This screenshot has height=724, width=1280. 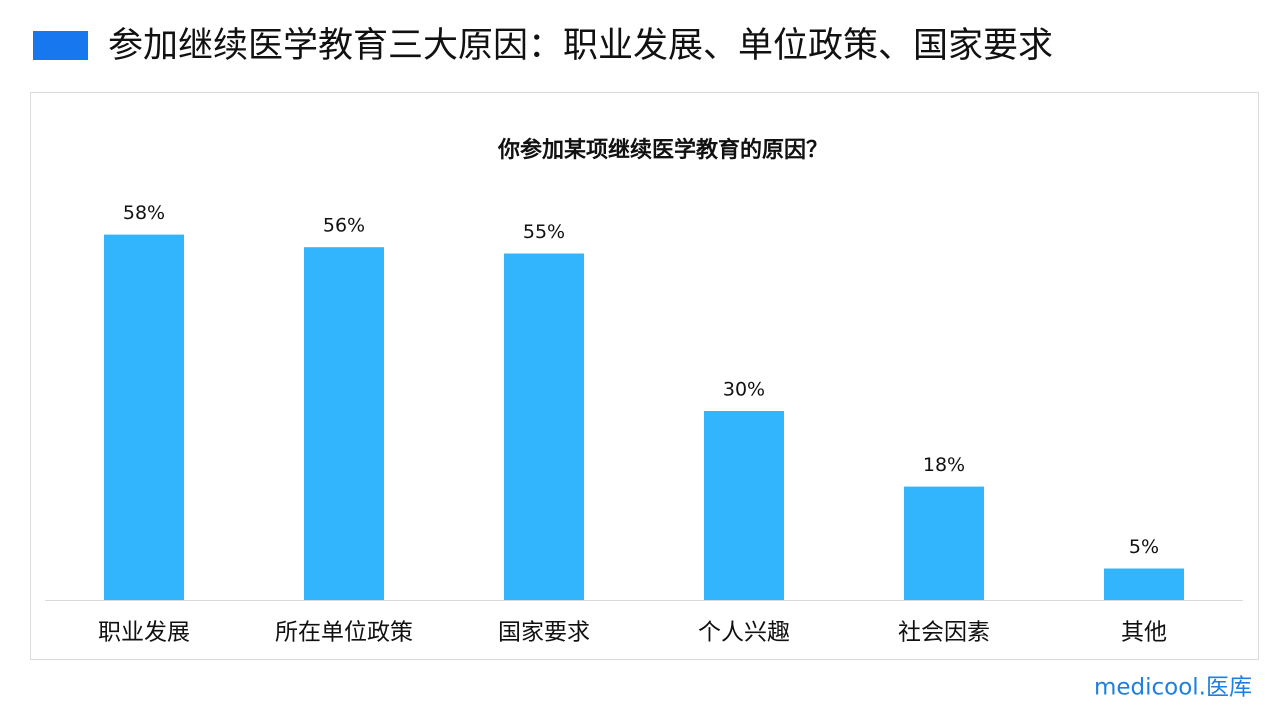 I want to click on x-tick-label: 社会因素, so click(x=944, y=633).